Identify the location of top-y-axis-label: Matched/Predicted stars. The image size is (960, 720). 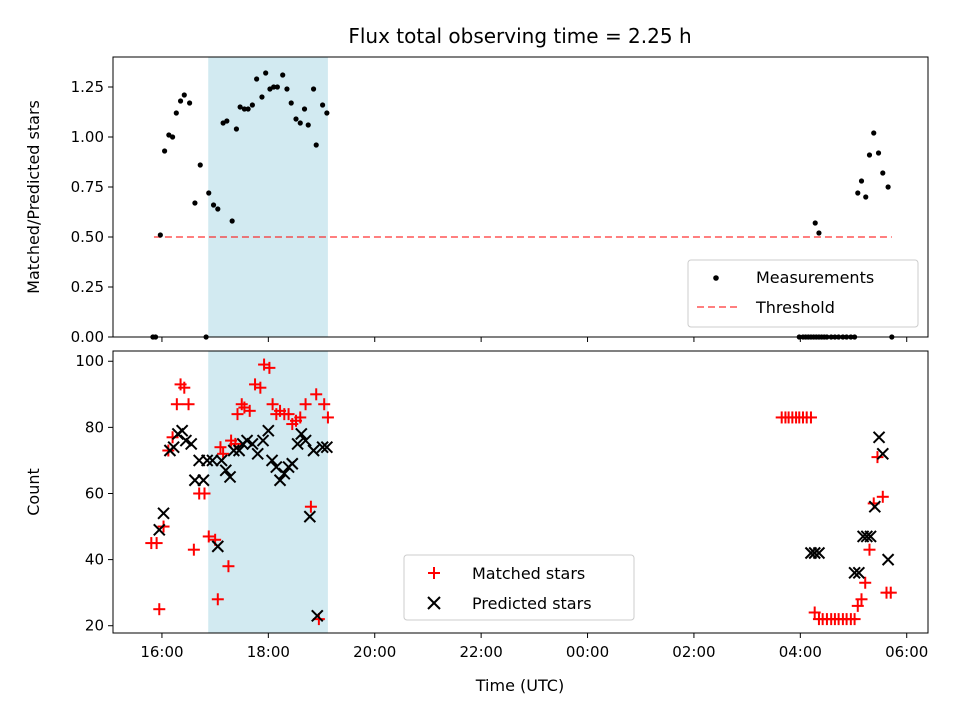
(33, 197).